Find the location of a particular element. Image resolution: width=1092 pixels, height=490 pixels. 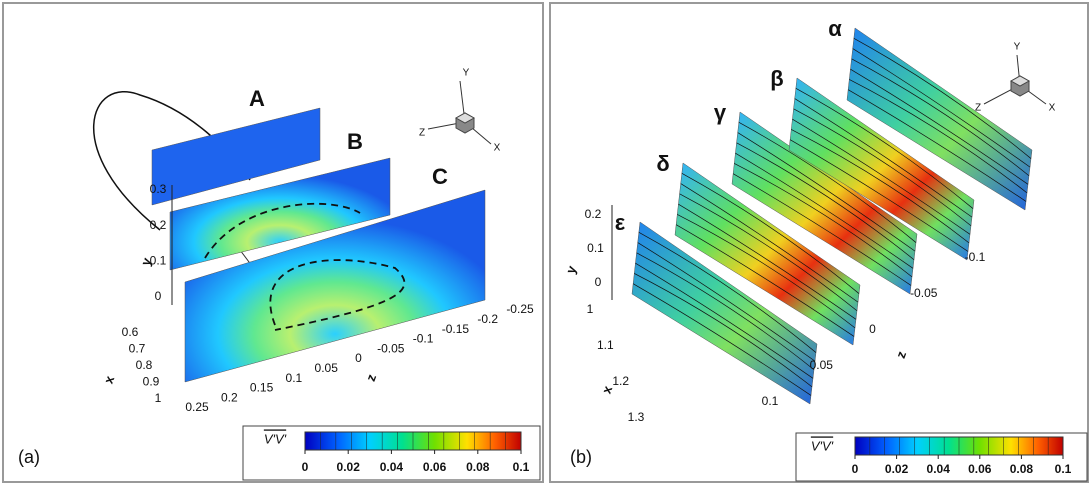

slice-label: δ is located at coordinates (662, 163).